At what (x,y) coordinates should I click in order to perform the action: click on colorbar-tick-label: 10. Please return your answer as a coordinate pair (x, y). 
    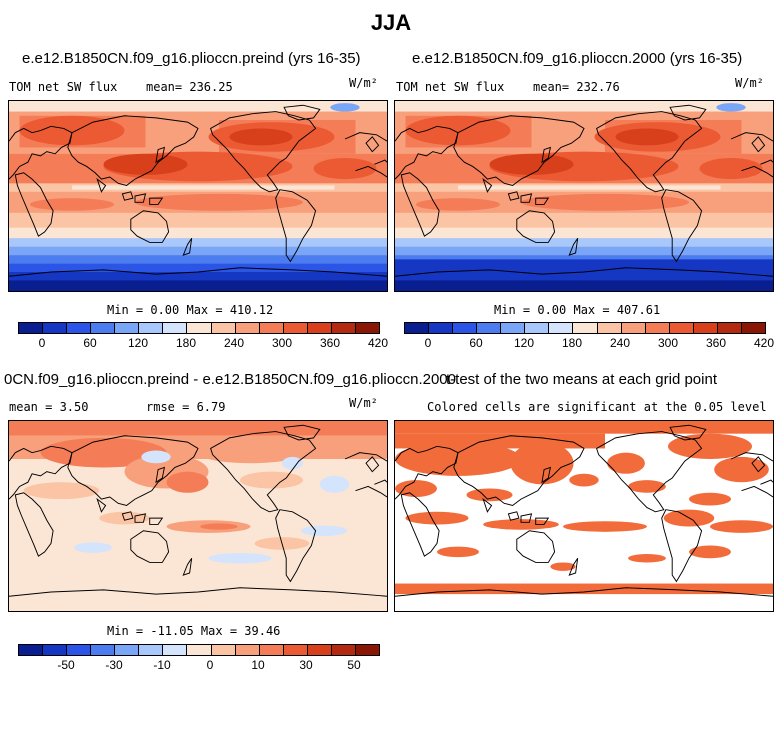
    Looking at the image, I should click on (258, 665).